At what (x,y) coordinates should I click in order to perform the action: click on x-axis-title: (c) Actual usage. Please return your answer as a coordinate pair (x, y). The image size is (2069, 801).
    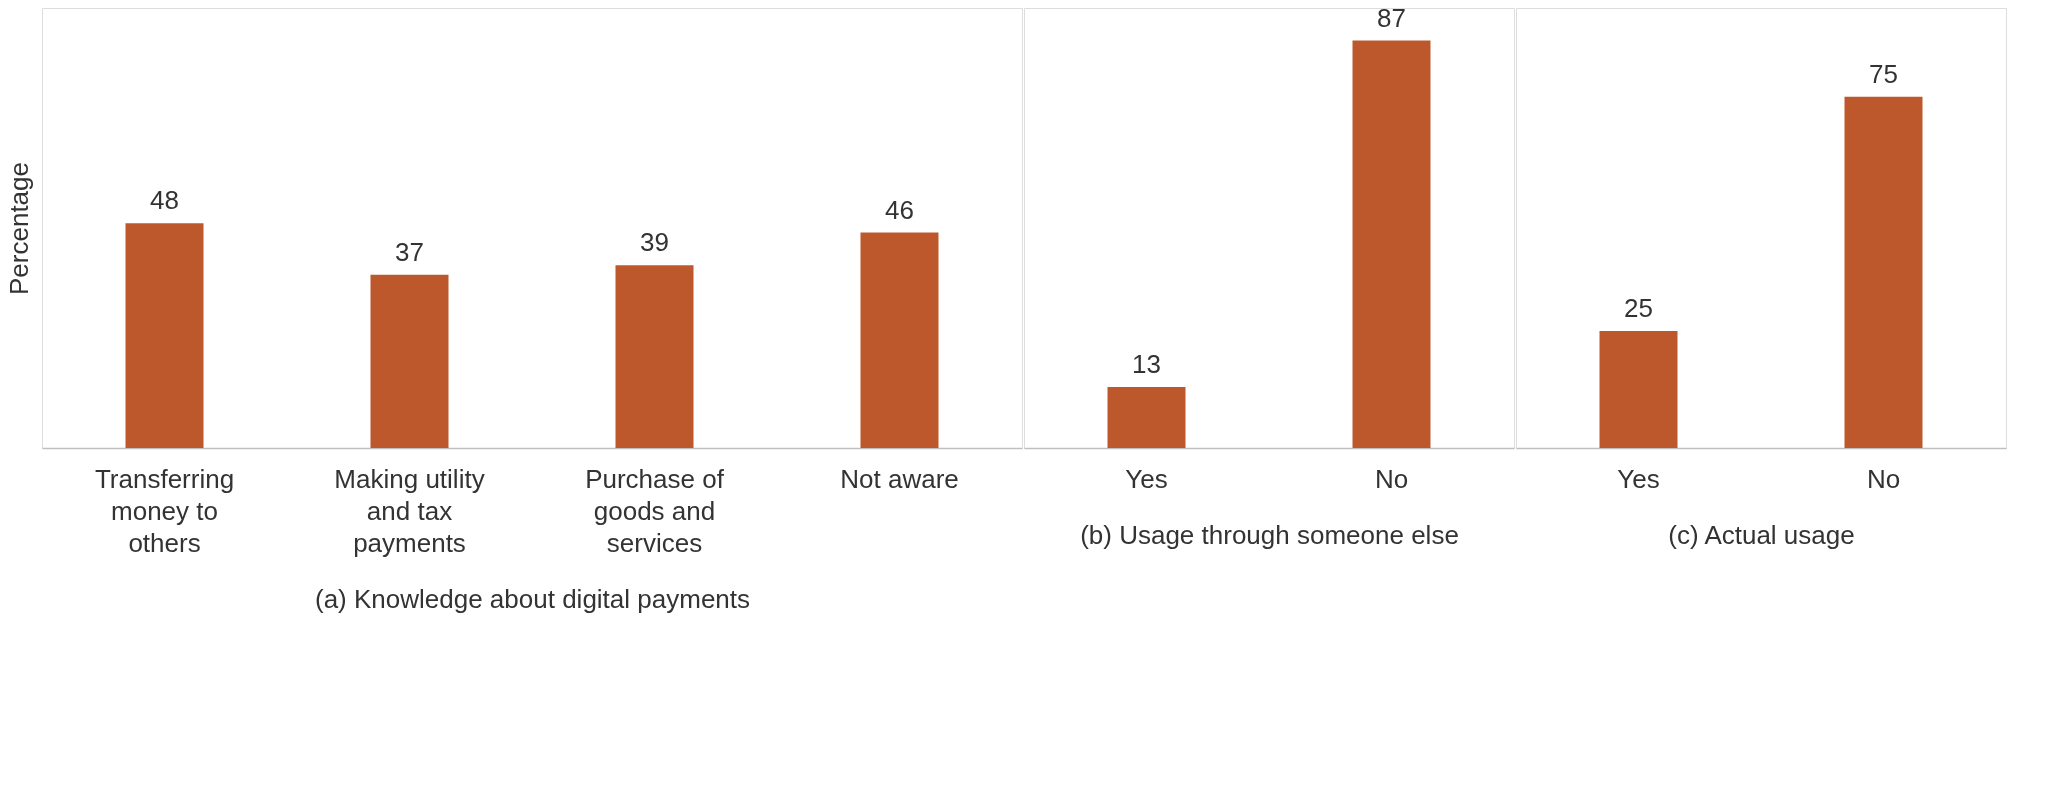
    Looking at the image, I should click on (1761, 534).